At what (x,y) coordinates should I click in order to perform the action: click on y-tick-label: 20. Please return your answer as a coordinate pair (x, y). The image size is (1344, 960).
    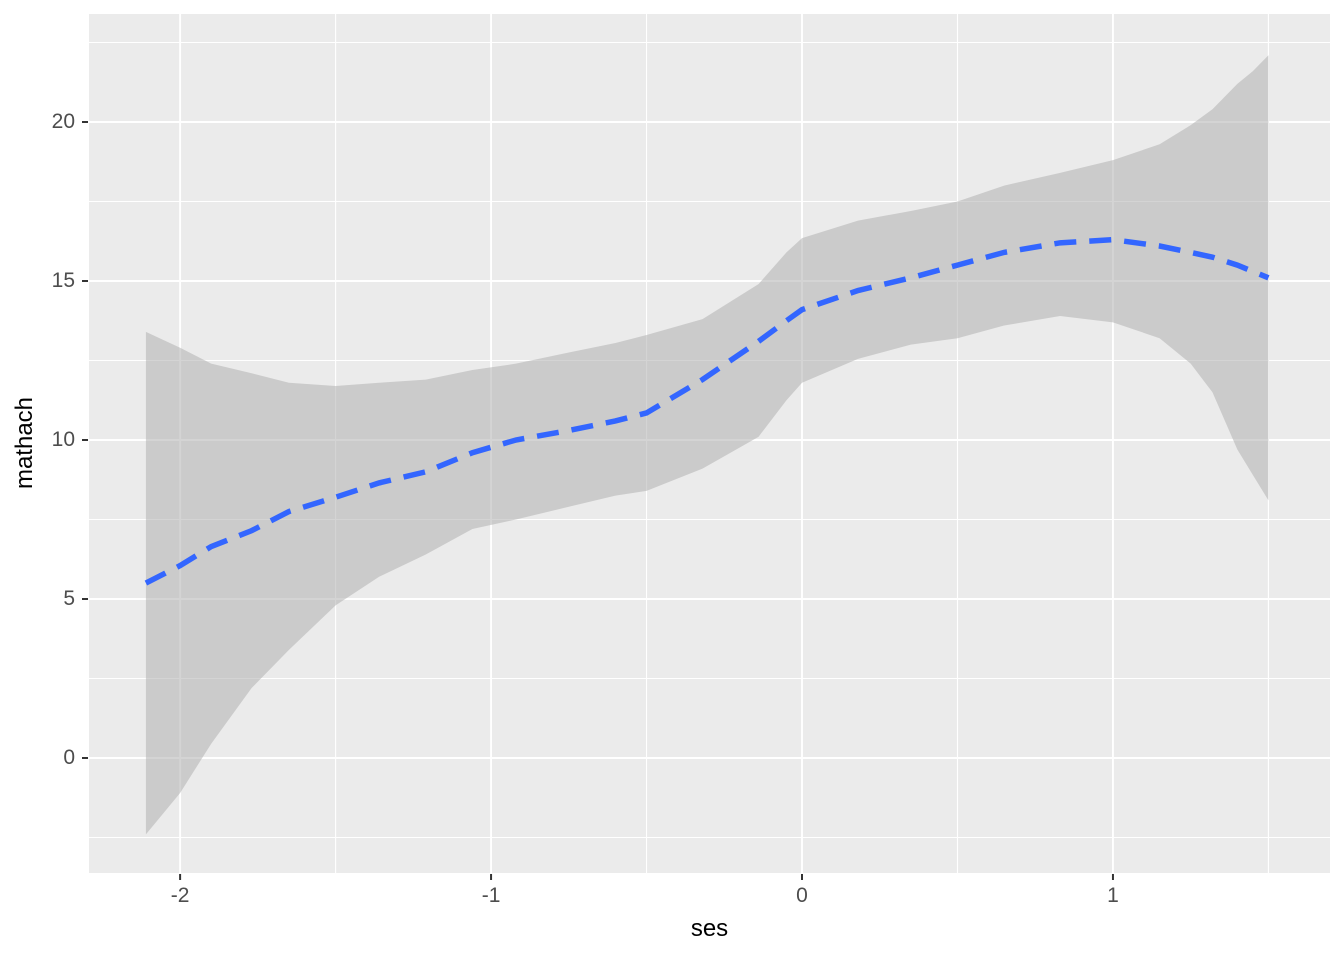
    Looking at the image, I should click on (63, 121).